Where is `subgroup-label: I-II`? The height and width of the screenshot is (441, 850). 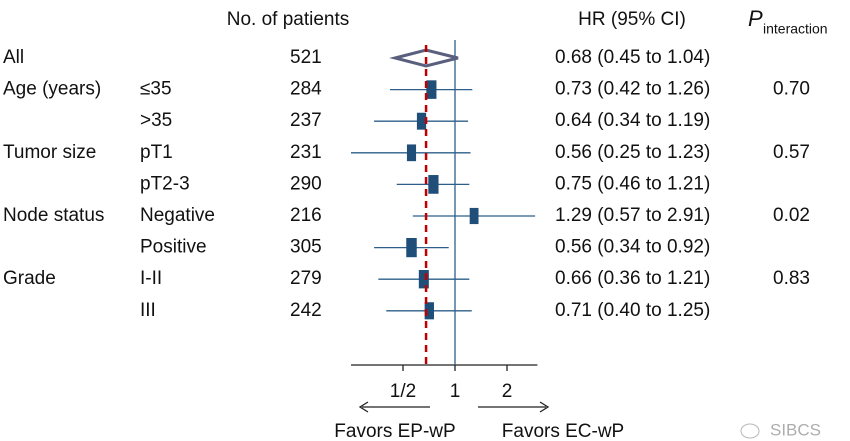
subgroup-label: I-II is located at coordinates (151, 278).